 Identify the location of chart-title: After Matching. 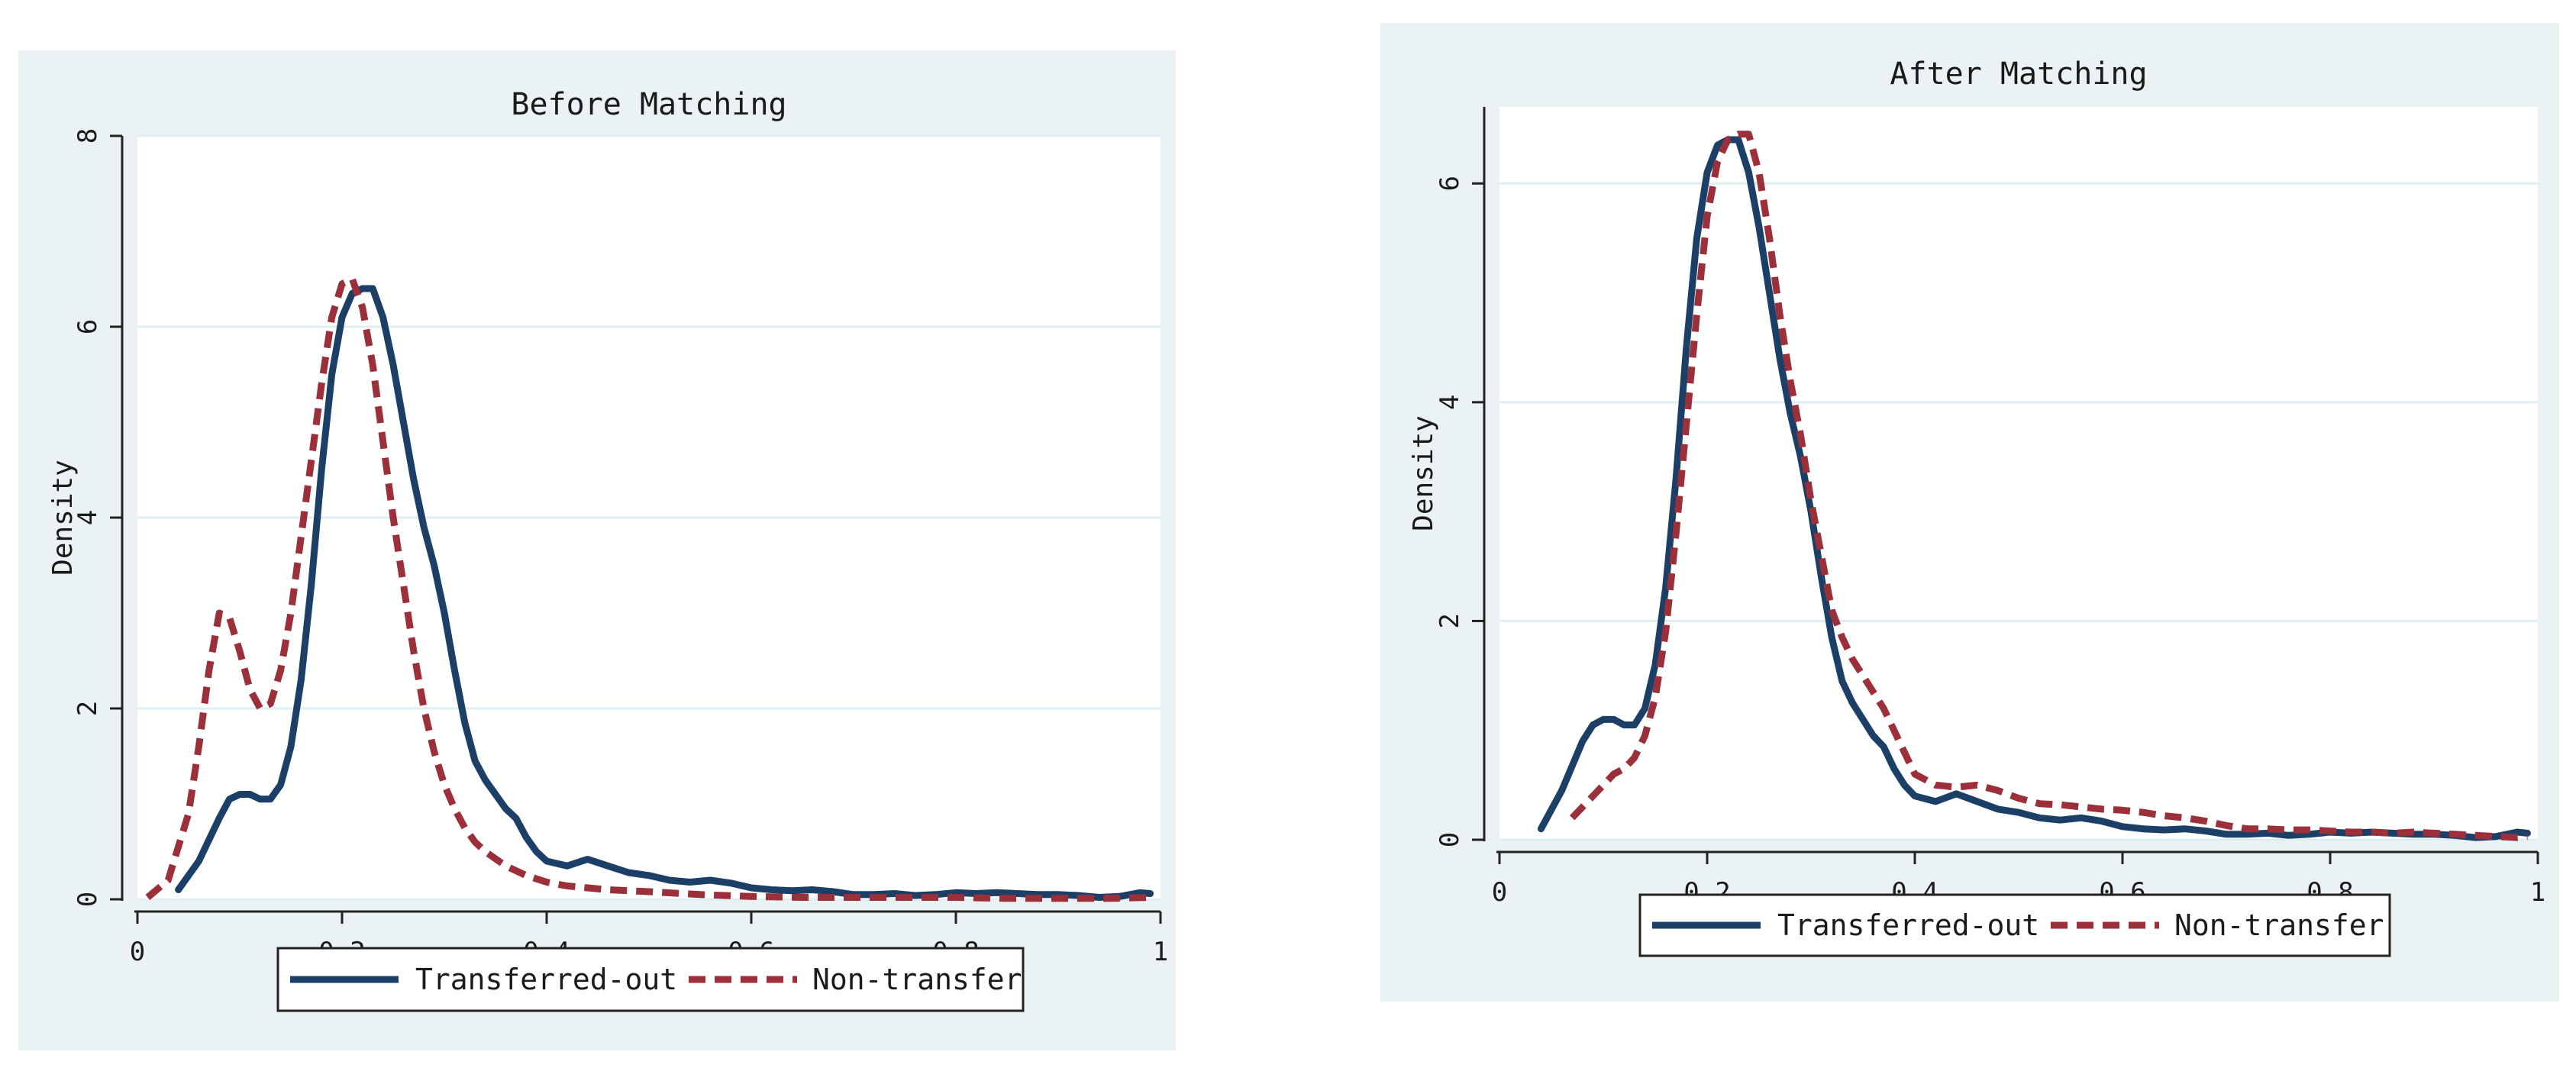
(2018, 74).